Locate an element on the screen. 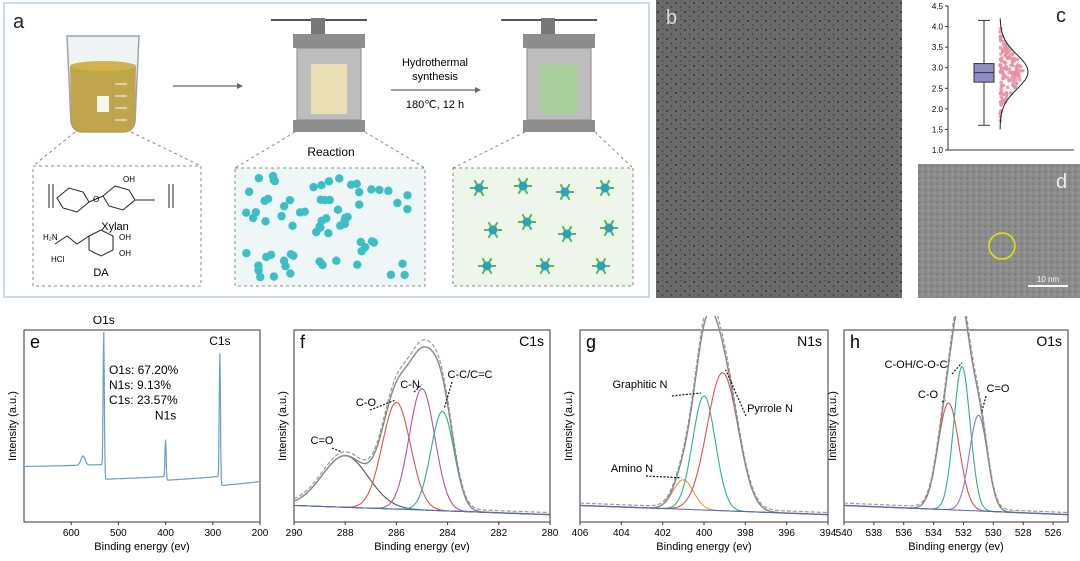  spectrum-title: N1s is located at coordinates (809, 341).